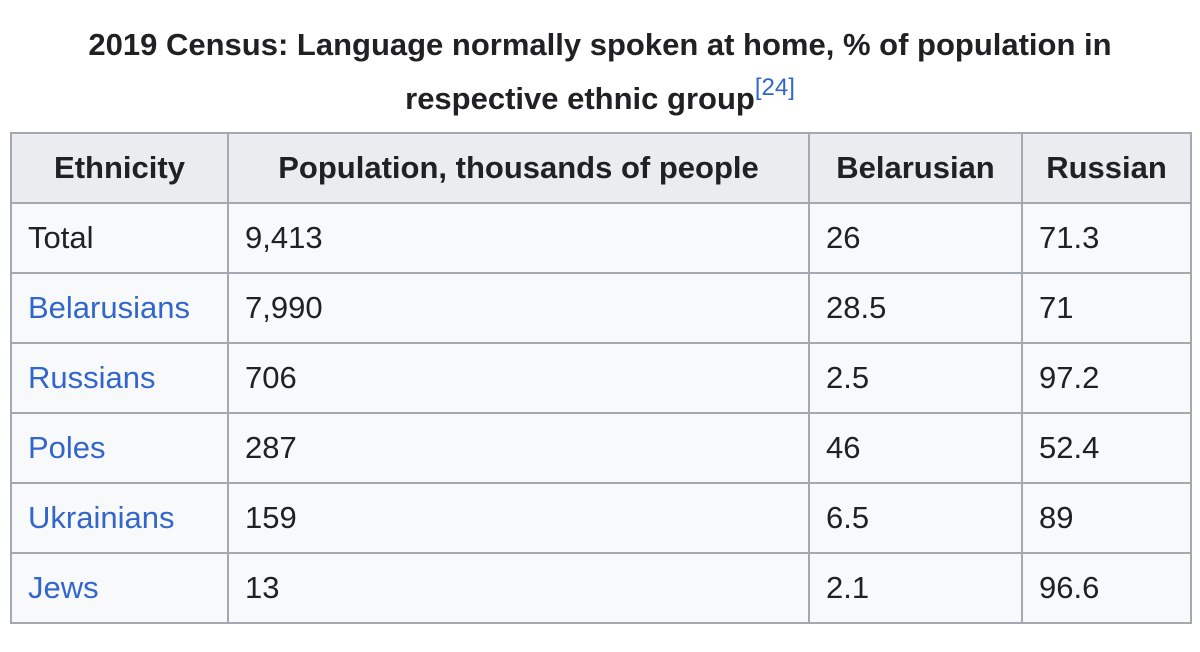 Image resolution: width=1200 pixels, height=652 pixels. I want to click on reference-link: [24], so click(774, 87).